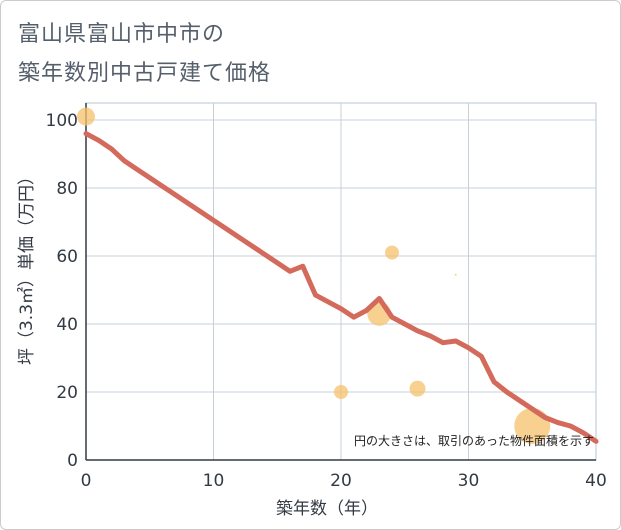  I want to click on chart-title-line2: 築年数別中古戸建て価格, so click(145, 73).